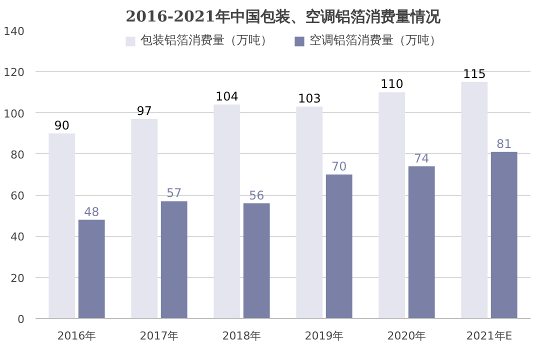  Describe the element at coordinates (309, 99) in the screenshot. I see `data-label: 103` at that location.